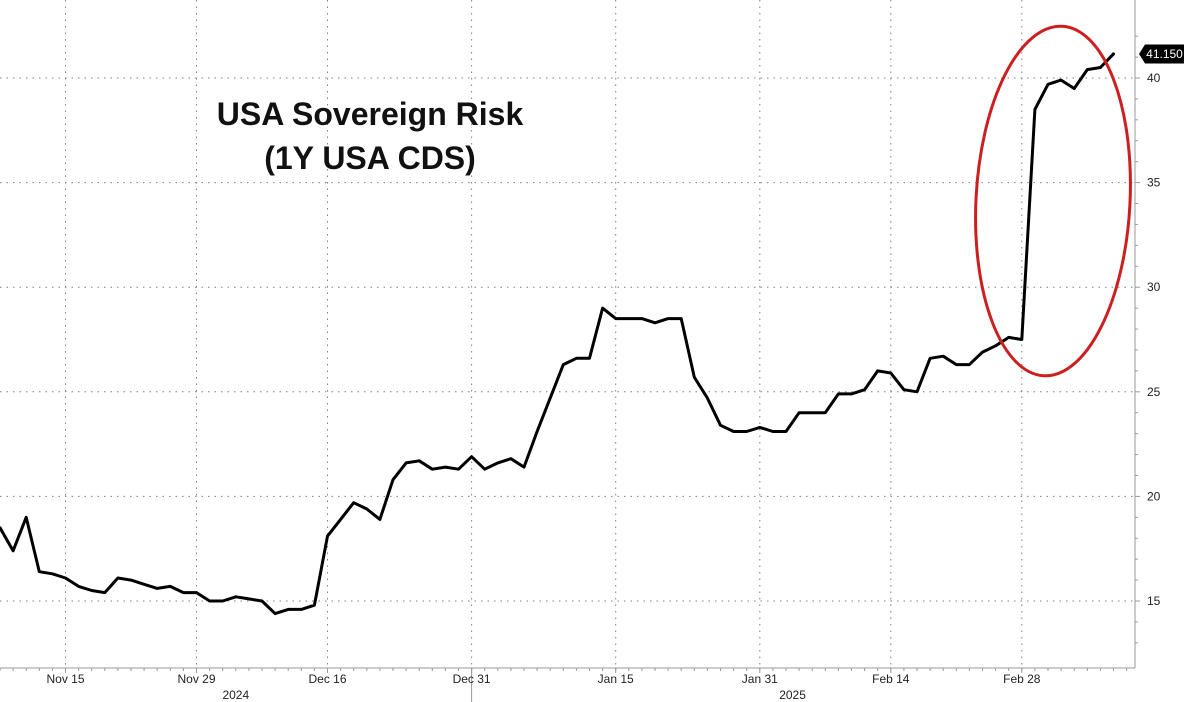 This screenshot has height=702, width=1184. What do you see at coordinates (616, 679) in the screenshot?
I see `x-tick-label: Jan 15` at bounding box center [616, 679].